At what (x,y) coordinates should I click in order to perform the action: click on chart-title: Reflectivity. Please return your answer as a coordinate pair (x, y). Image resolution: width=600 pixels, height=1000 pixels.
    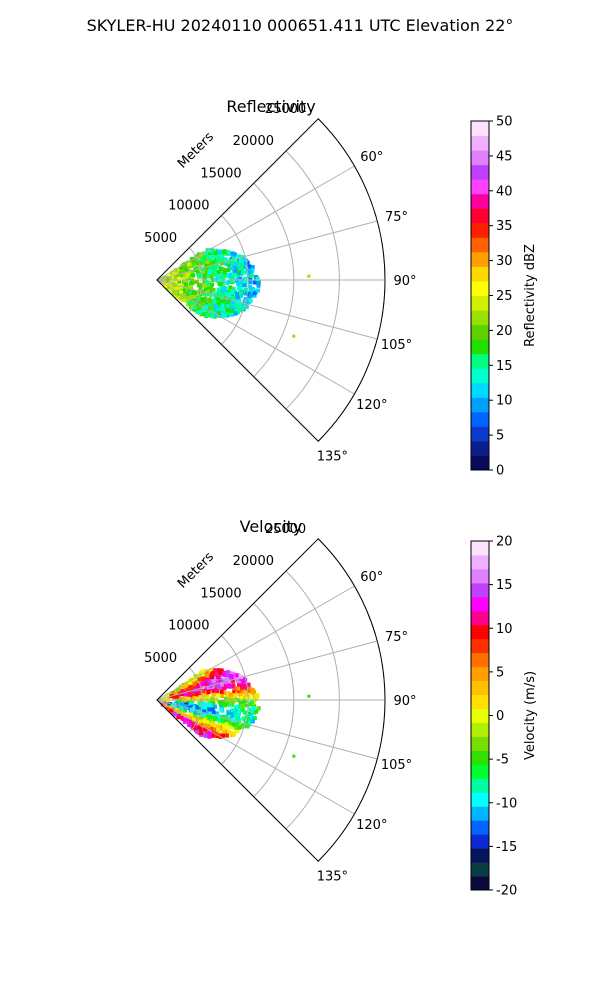
    Looking at the image, I should click on (270, 106).